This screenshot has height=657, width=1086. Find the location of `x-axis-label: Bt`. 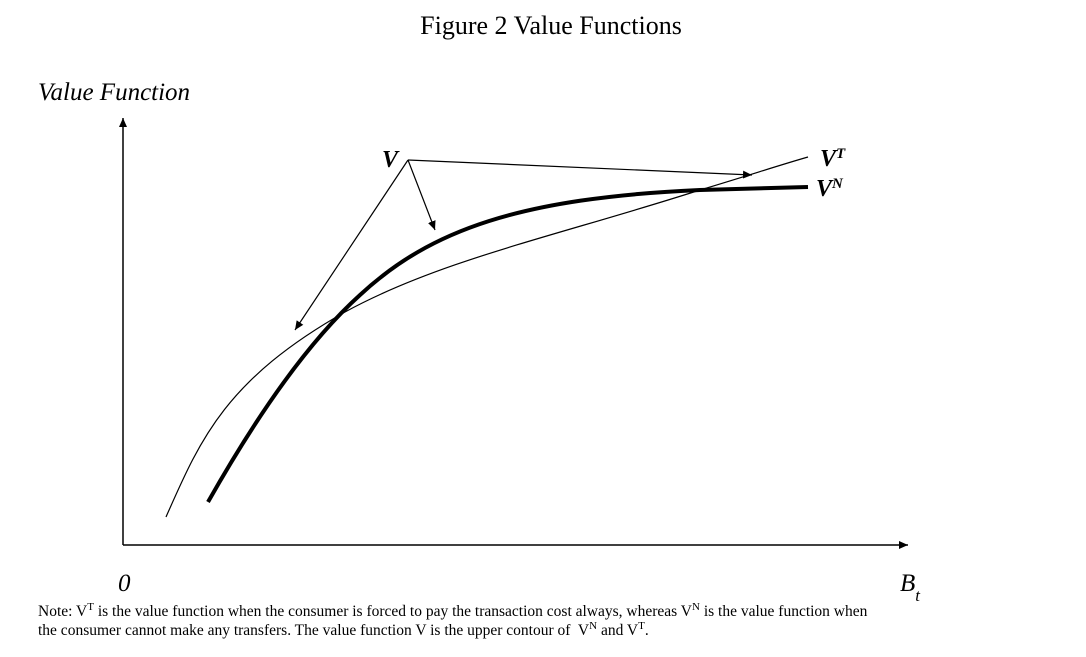

x-axis-label: Bt is located at coordinates (910, 587).